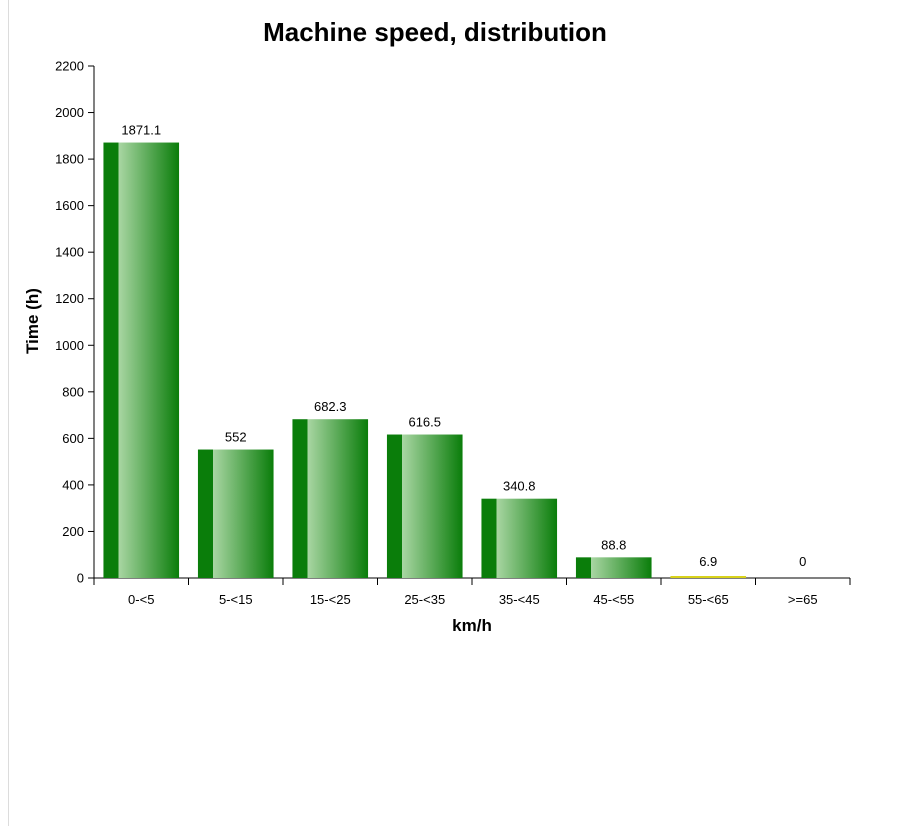 The height and width of the screenshot is (826, 910). What do you see at coordinates (8, 413) in the screenshot?
I see `page-left-border` at bounding box center [8, 413].